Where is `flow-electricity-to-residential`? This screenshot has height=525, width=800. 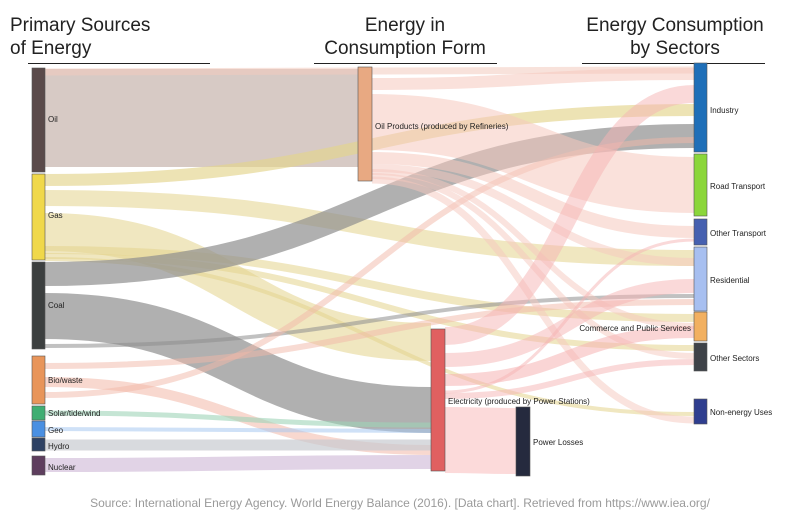 flow-electricity-to-residential is located at coordinates (569, 323).